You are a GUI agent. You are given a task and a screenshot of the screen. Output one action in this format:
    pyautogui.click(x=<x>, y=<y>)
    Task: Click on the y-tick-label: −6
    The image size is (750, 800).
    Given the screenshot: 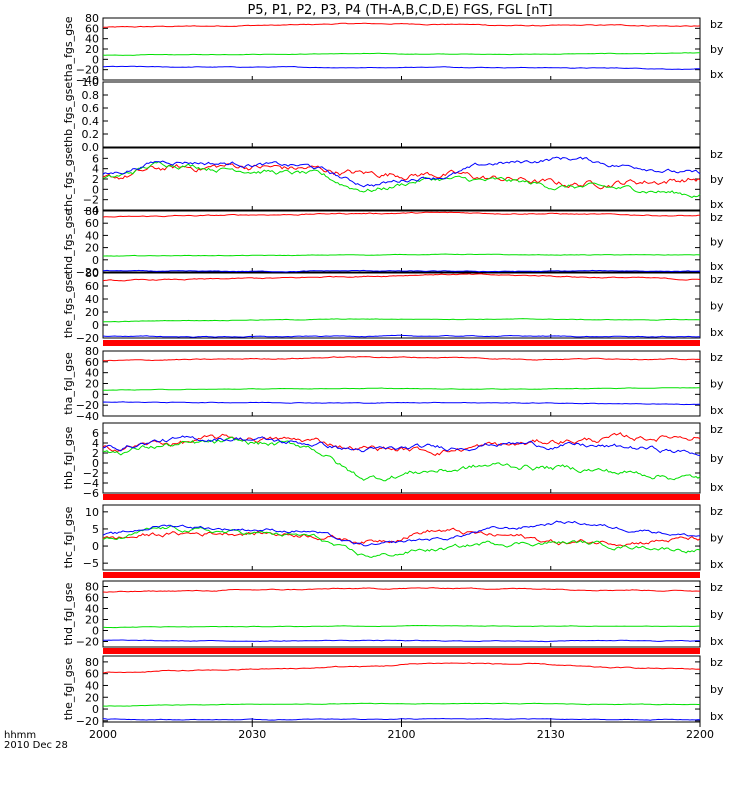 What is the action you would take?
    pyautogui.click(x=91, y=493)
    